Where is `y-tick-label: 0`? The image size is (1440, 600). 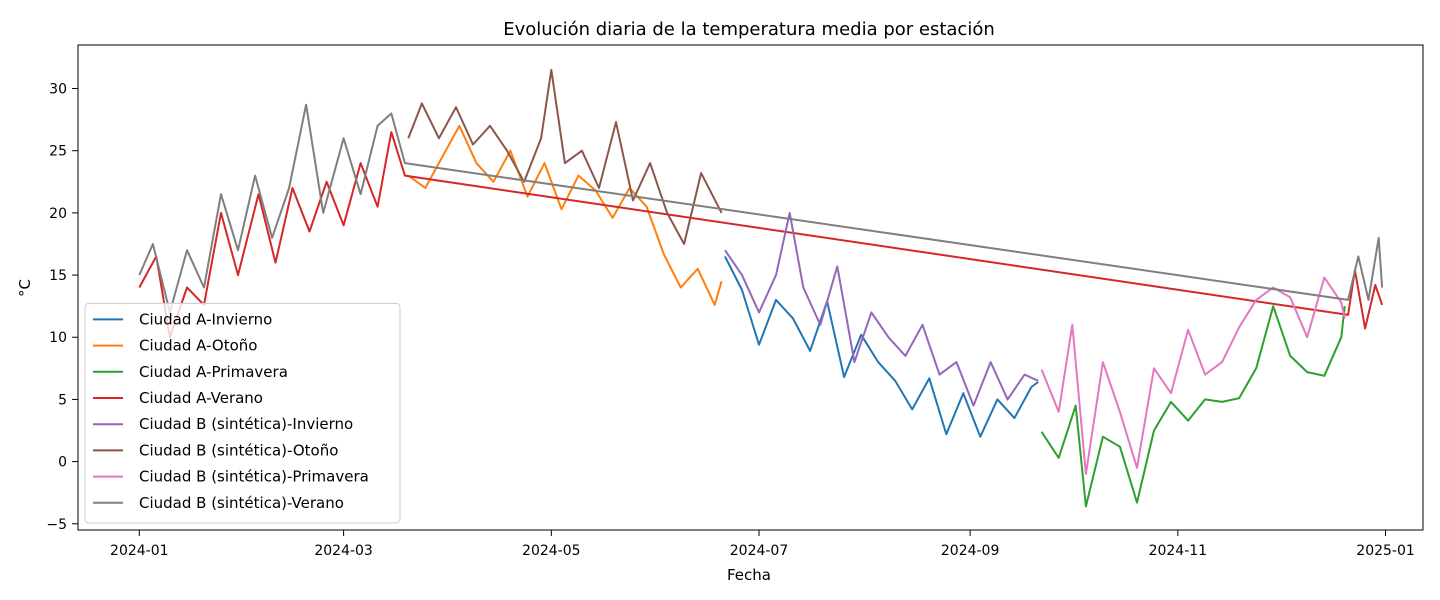 y-tick-label: 0 is located at coordinates (62, 463).